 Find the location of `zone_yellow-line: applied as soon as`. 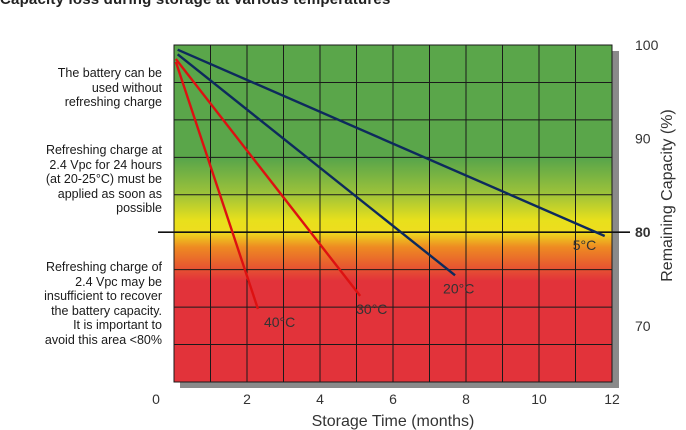

zone_yellow-line: applied as soon as is located at coordinates (109, 193).